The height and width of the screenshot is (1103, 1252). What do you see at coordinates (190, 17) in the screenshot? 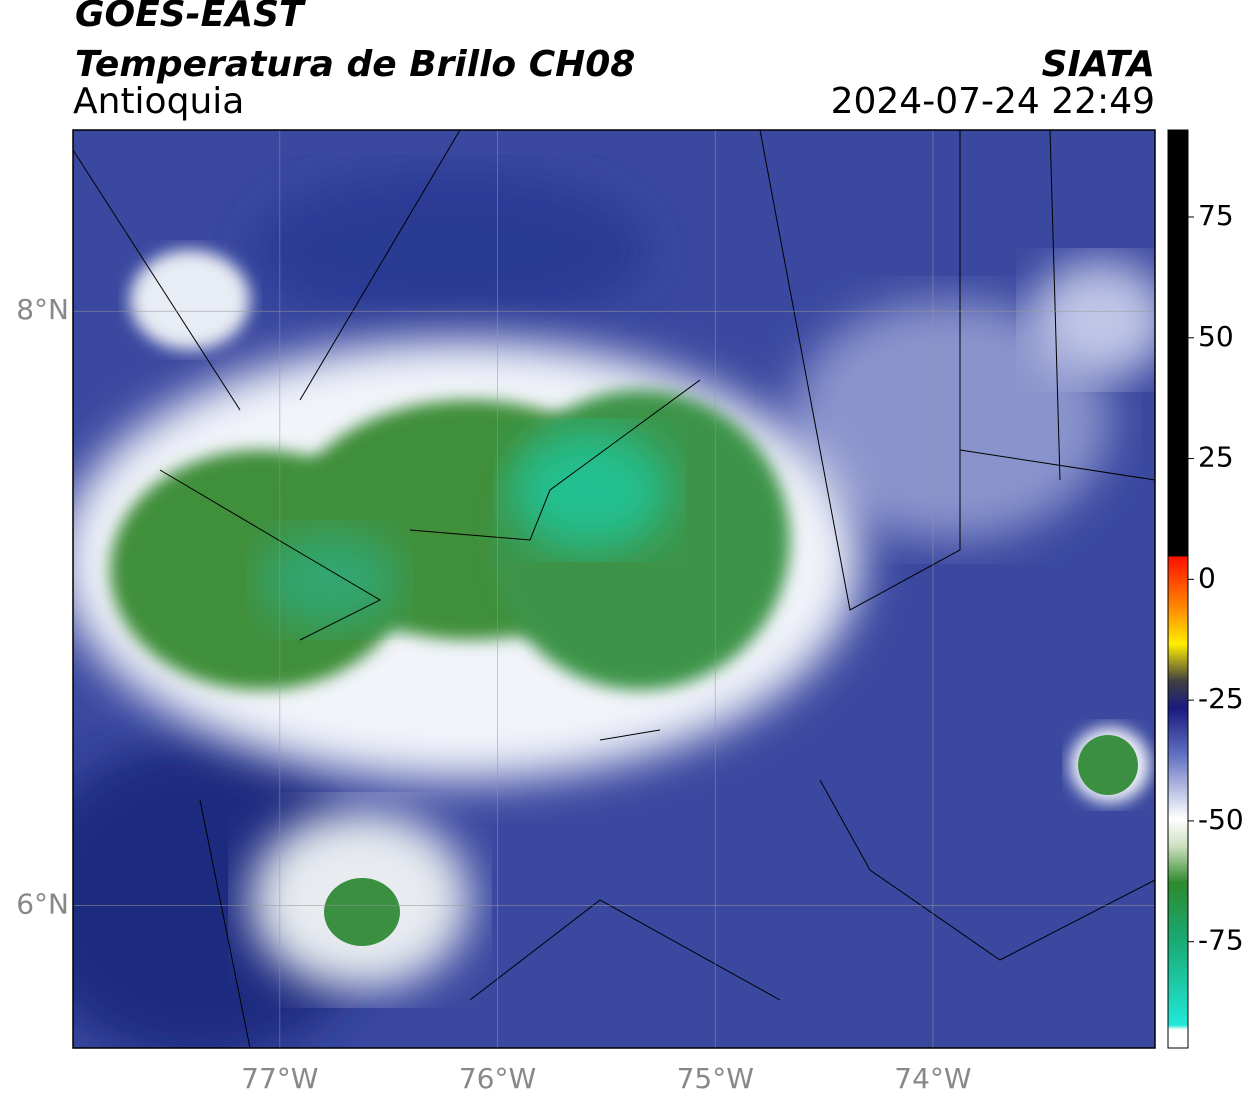
I see `title: GOES-EAST` at bounding box center [190, 17].